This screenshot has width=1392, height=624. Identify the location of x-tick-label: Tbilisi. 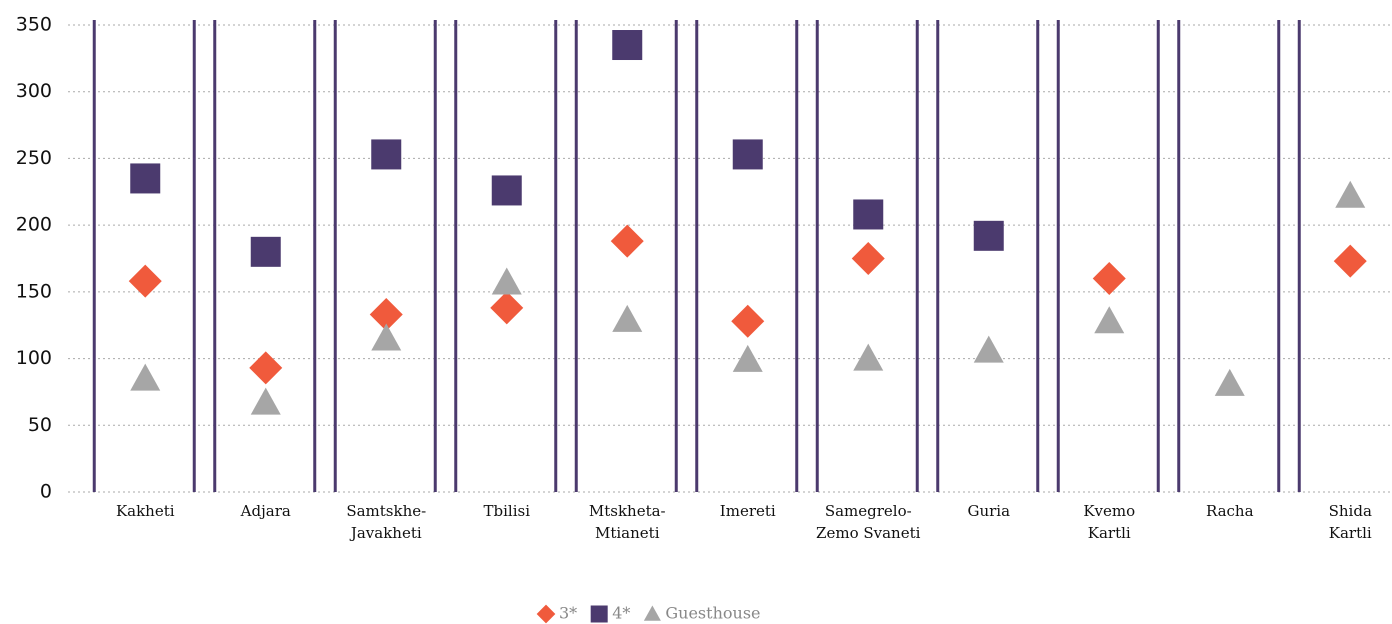
(507, 511).